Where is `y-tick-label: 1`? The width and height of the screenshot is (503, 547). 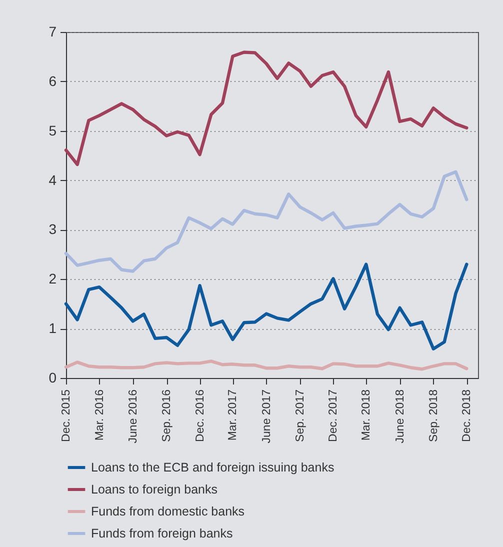 y-tick-label: 1 is located at coordinates (52, 328).